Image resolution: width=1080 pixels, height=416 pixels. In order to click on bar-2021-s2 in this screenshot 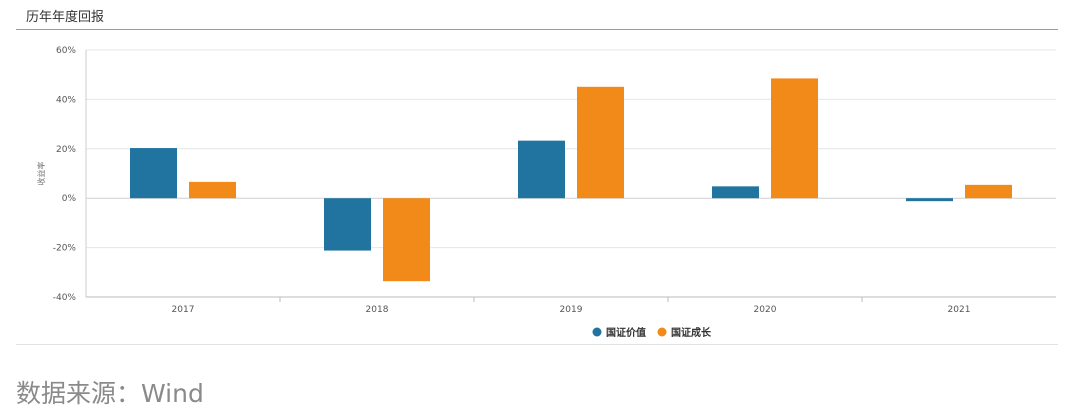, I will do `click(988, 191)`.